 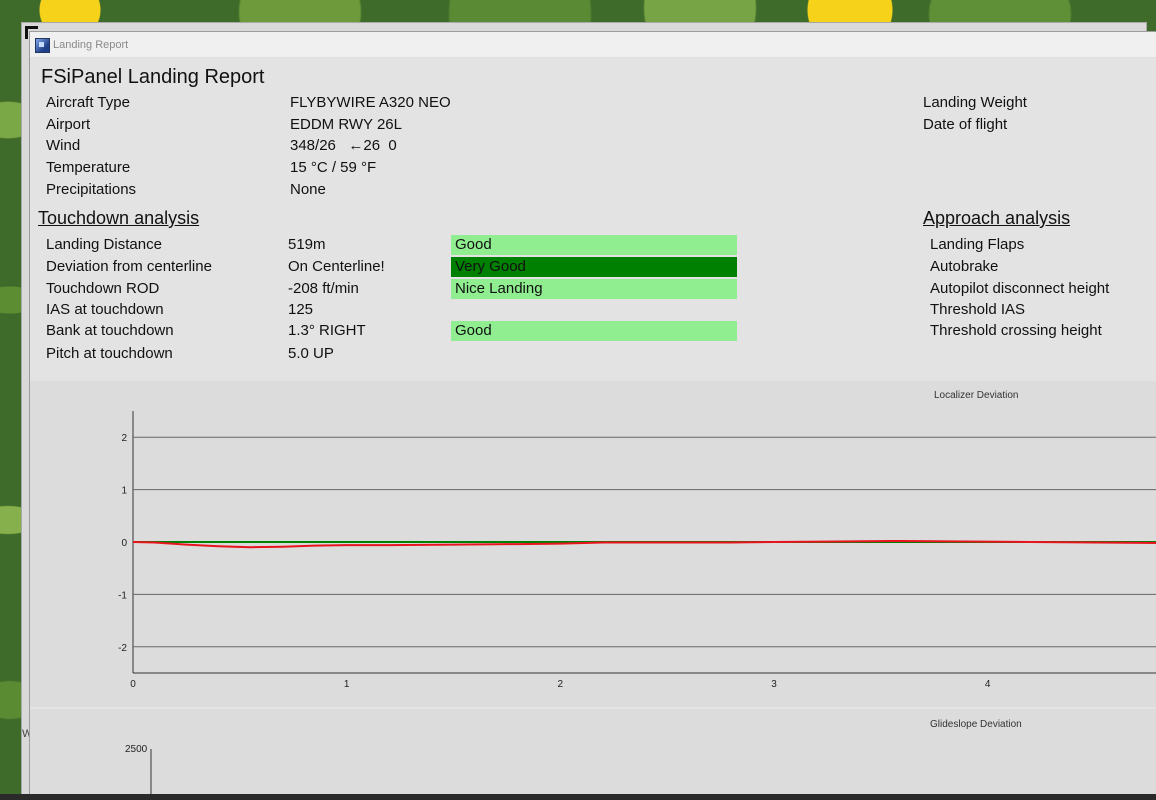 I want to click on info-value-wind: 348/26 ←26 0, so click(x=343, y=145).